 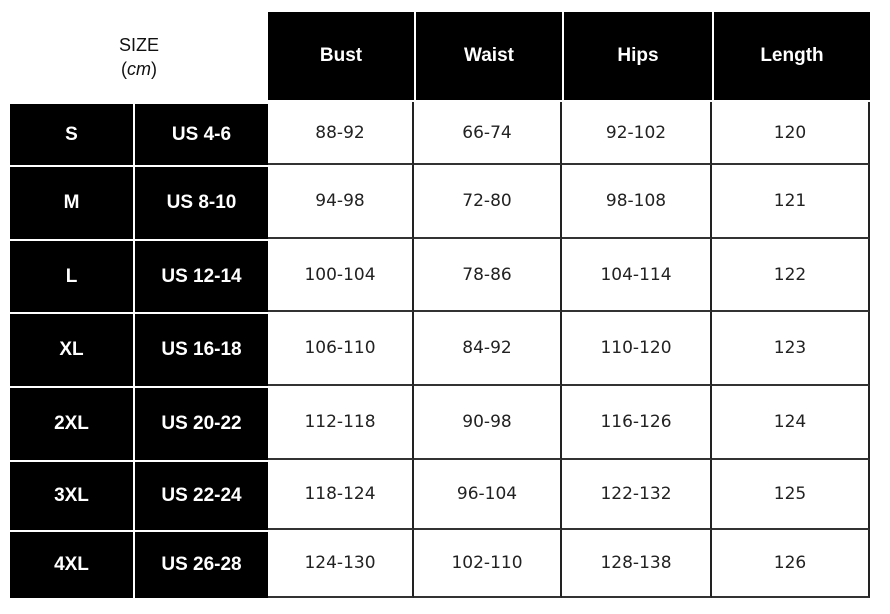 What do you see at coordinates (71, 565) in the screenshot?
I see `size-label: 4XL` at bounding box center [71, 565].